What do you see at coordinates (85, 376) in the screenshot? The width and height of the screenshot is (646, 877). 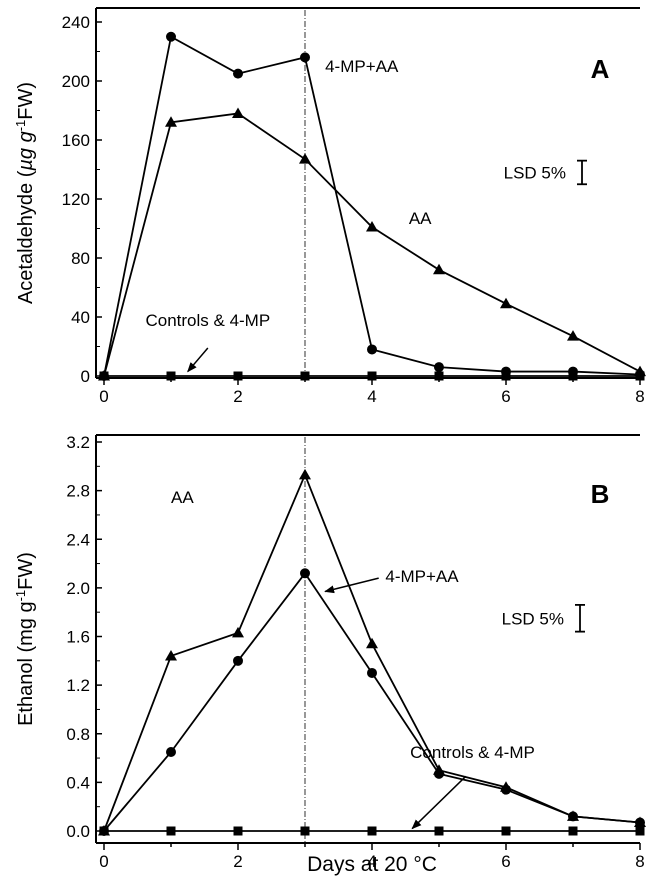 I see `y-tick-label: 0` at bounding box center [85, 376].